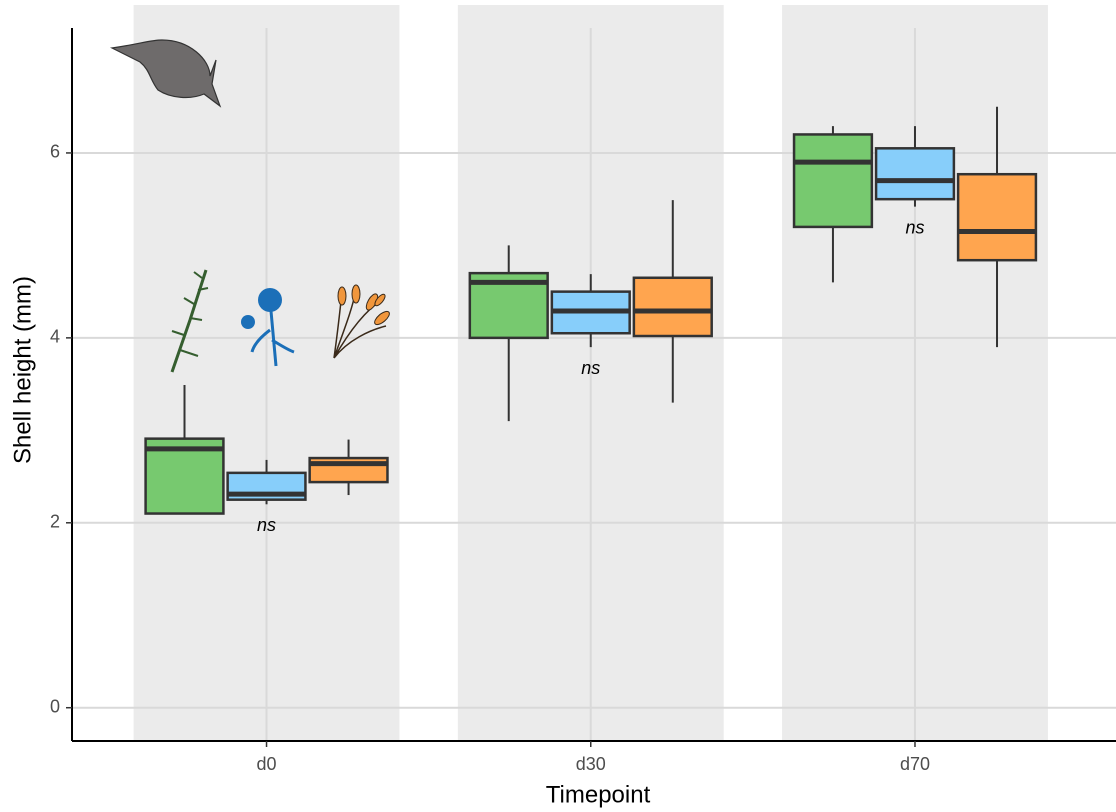  I want to click on plant-icon-stems, so click(360, 324).